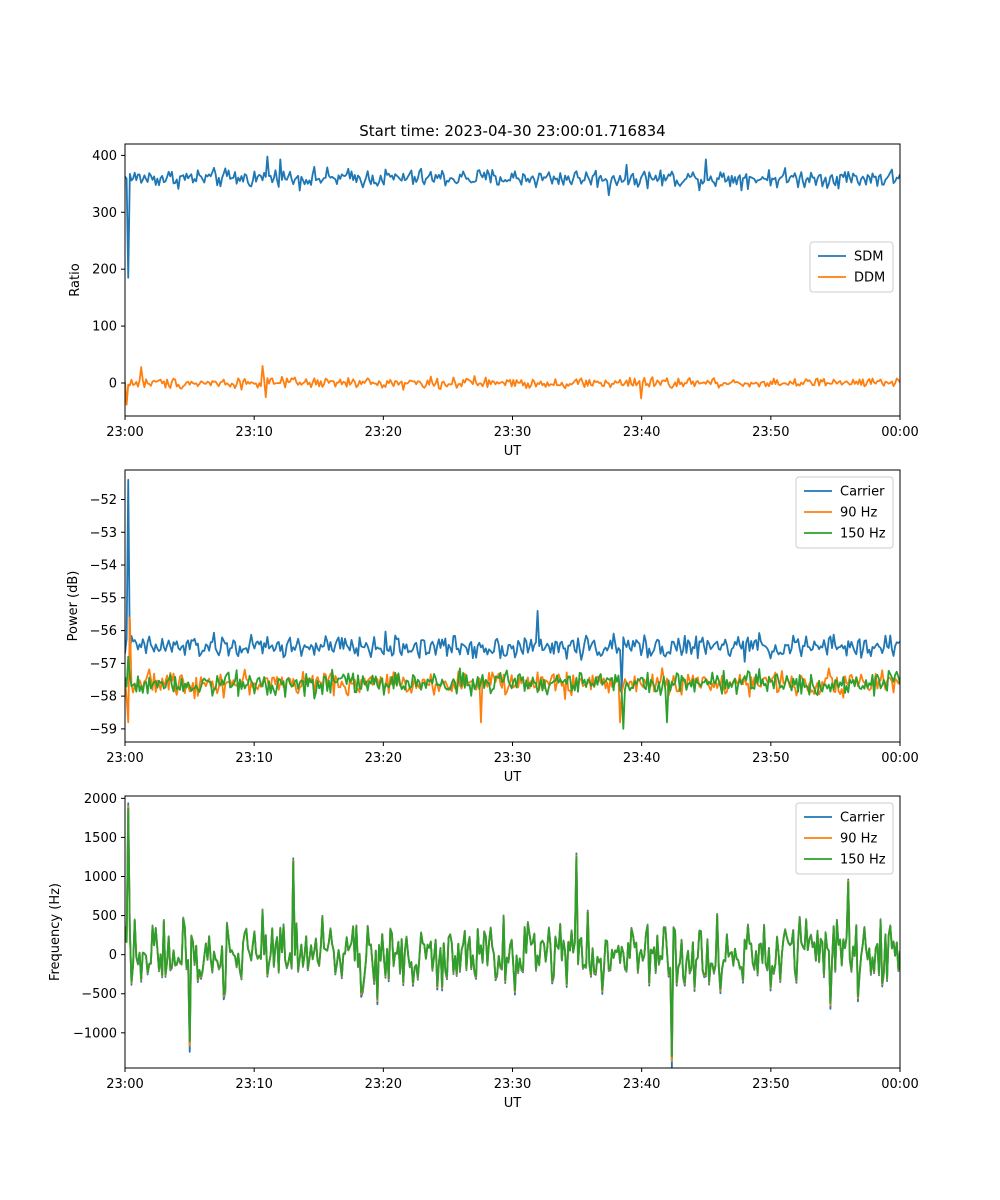 Image resolution: width=1000 pixels, height=1200 pixels. I want to click on series-line-ddm, so click(512, 385).